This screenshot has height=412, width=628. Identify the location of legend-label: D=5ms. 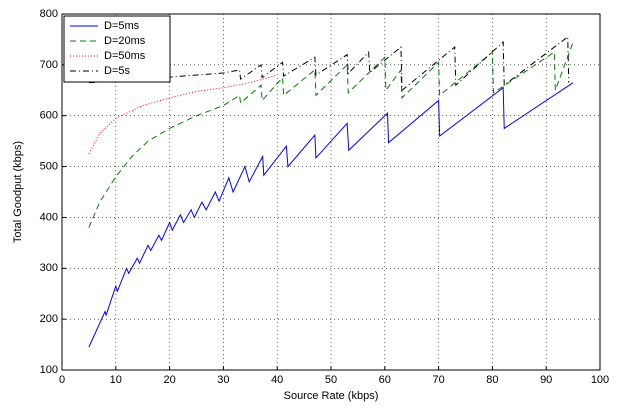
(122, 26).